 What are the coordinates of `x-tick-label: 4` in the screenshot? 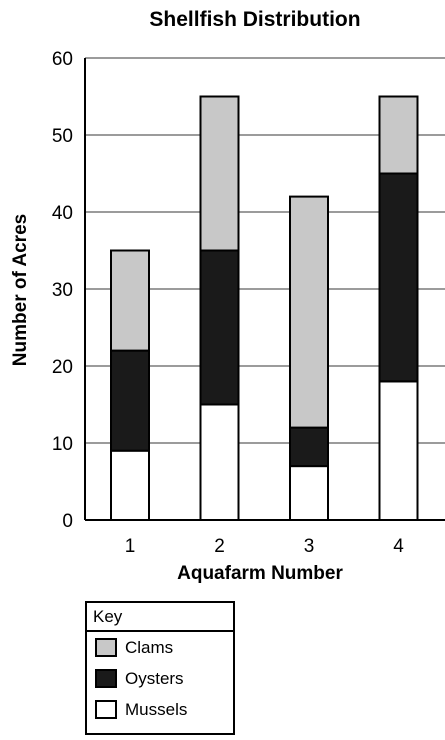 It's located at (398, 546).